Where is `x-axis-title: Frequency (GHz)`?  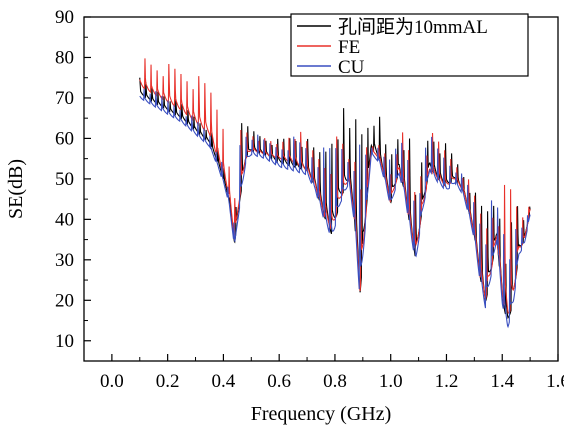 x-axis-title: Frequency (GHz) is located at coordinates (321, 414).